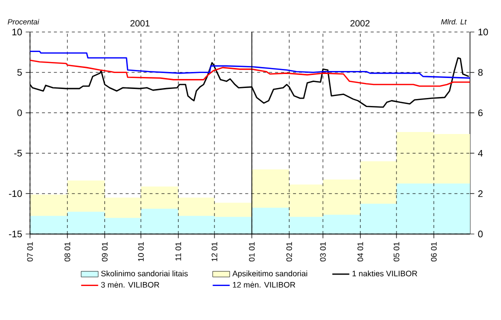 The width and height of the screenshot is (501, 320). Describe the element at coordinates (140, 23) in the screenshot. I see `text: 2001` at that location.